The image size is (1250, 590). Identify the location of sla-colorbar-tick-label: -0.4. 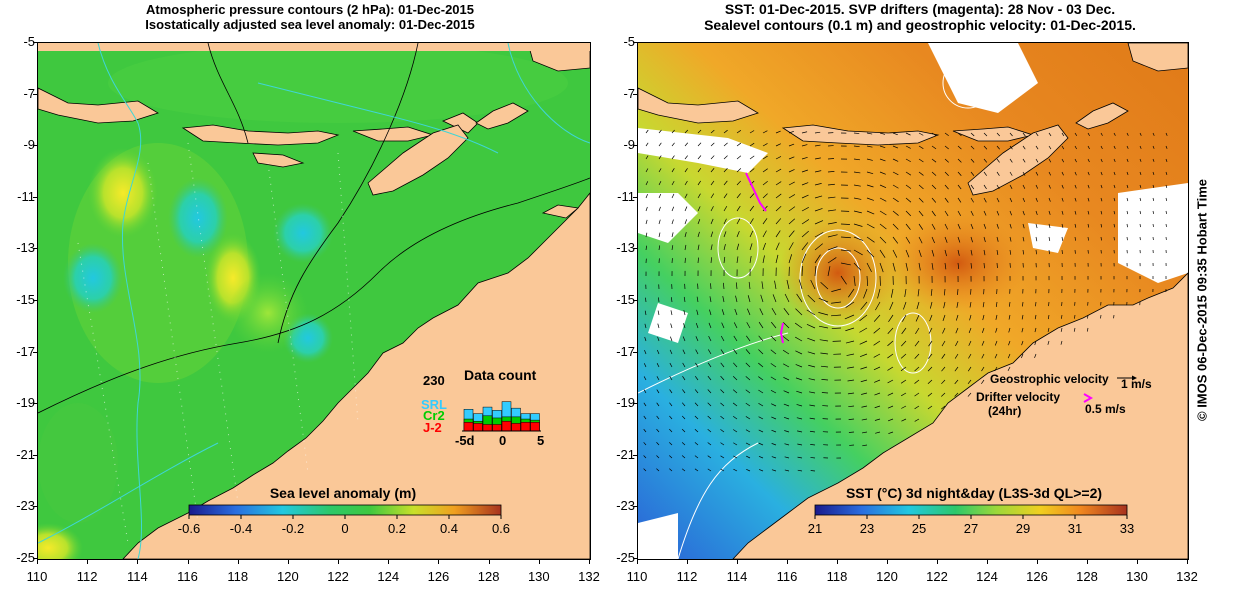
(241, 528).